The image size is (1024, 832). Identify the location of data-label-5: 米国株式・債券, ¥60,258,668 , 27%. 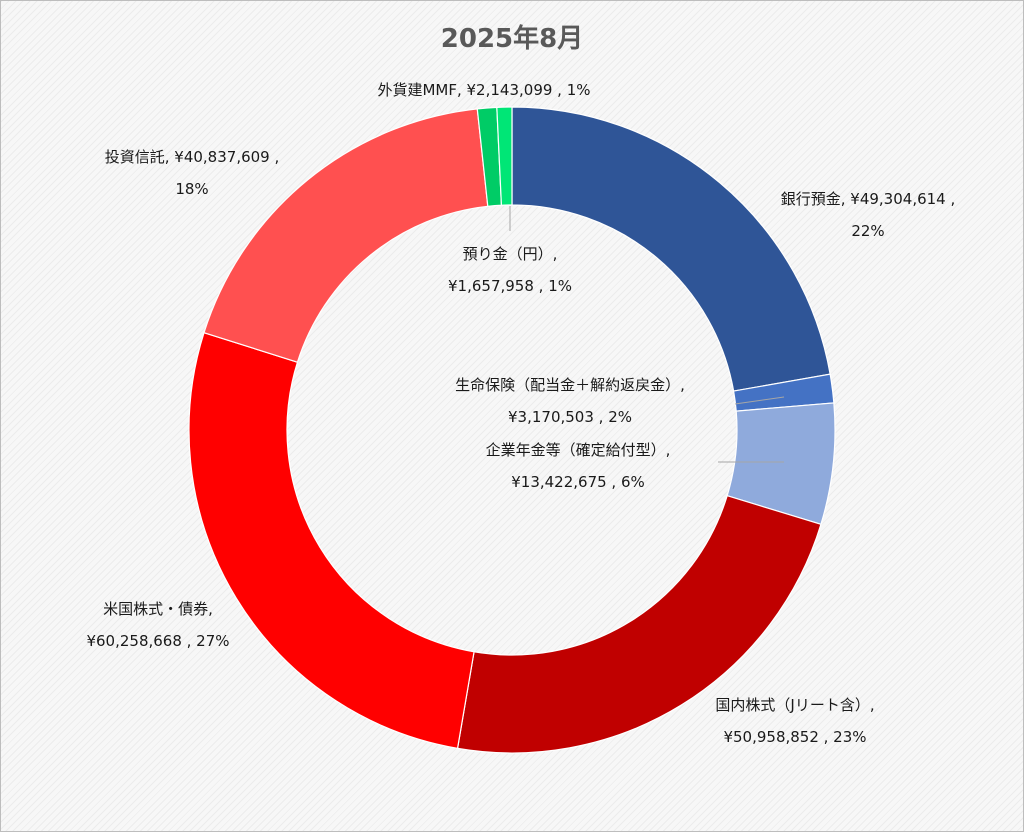
(157, 625).